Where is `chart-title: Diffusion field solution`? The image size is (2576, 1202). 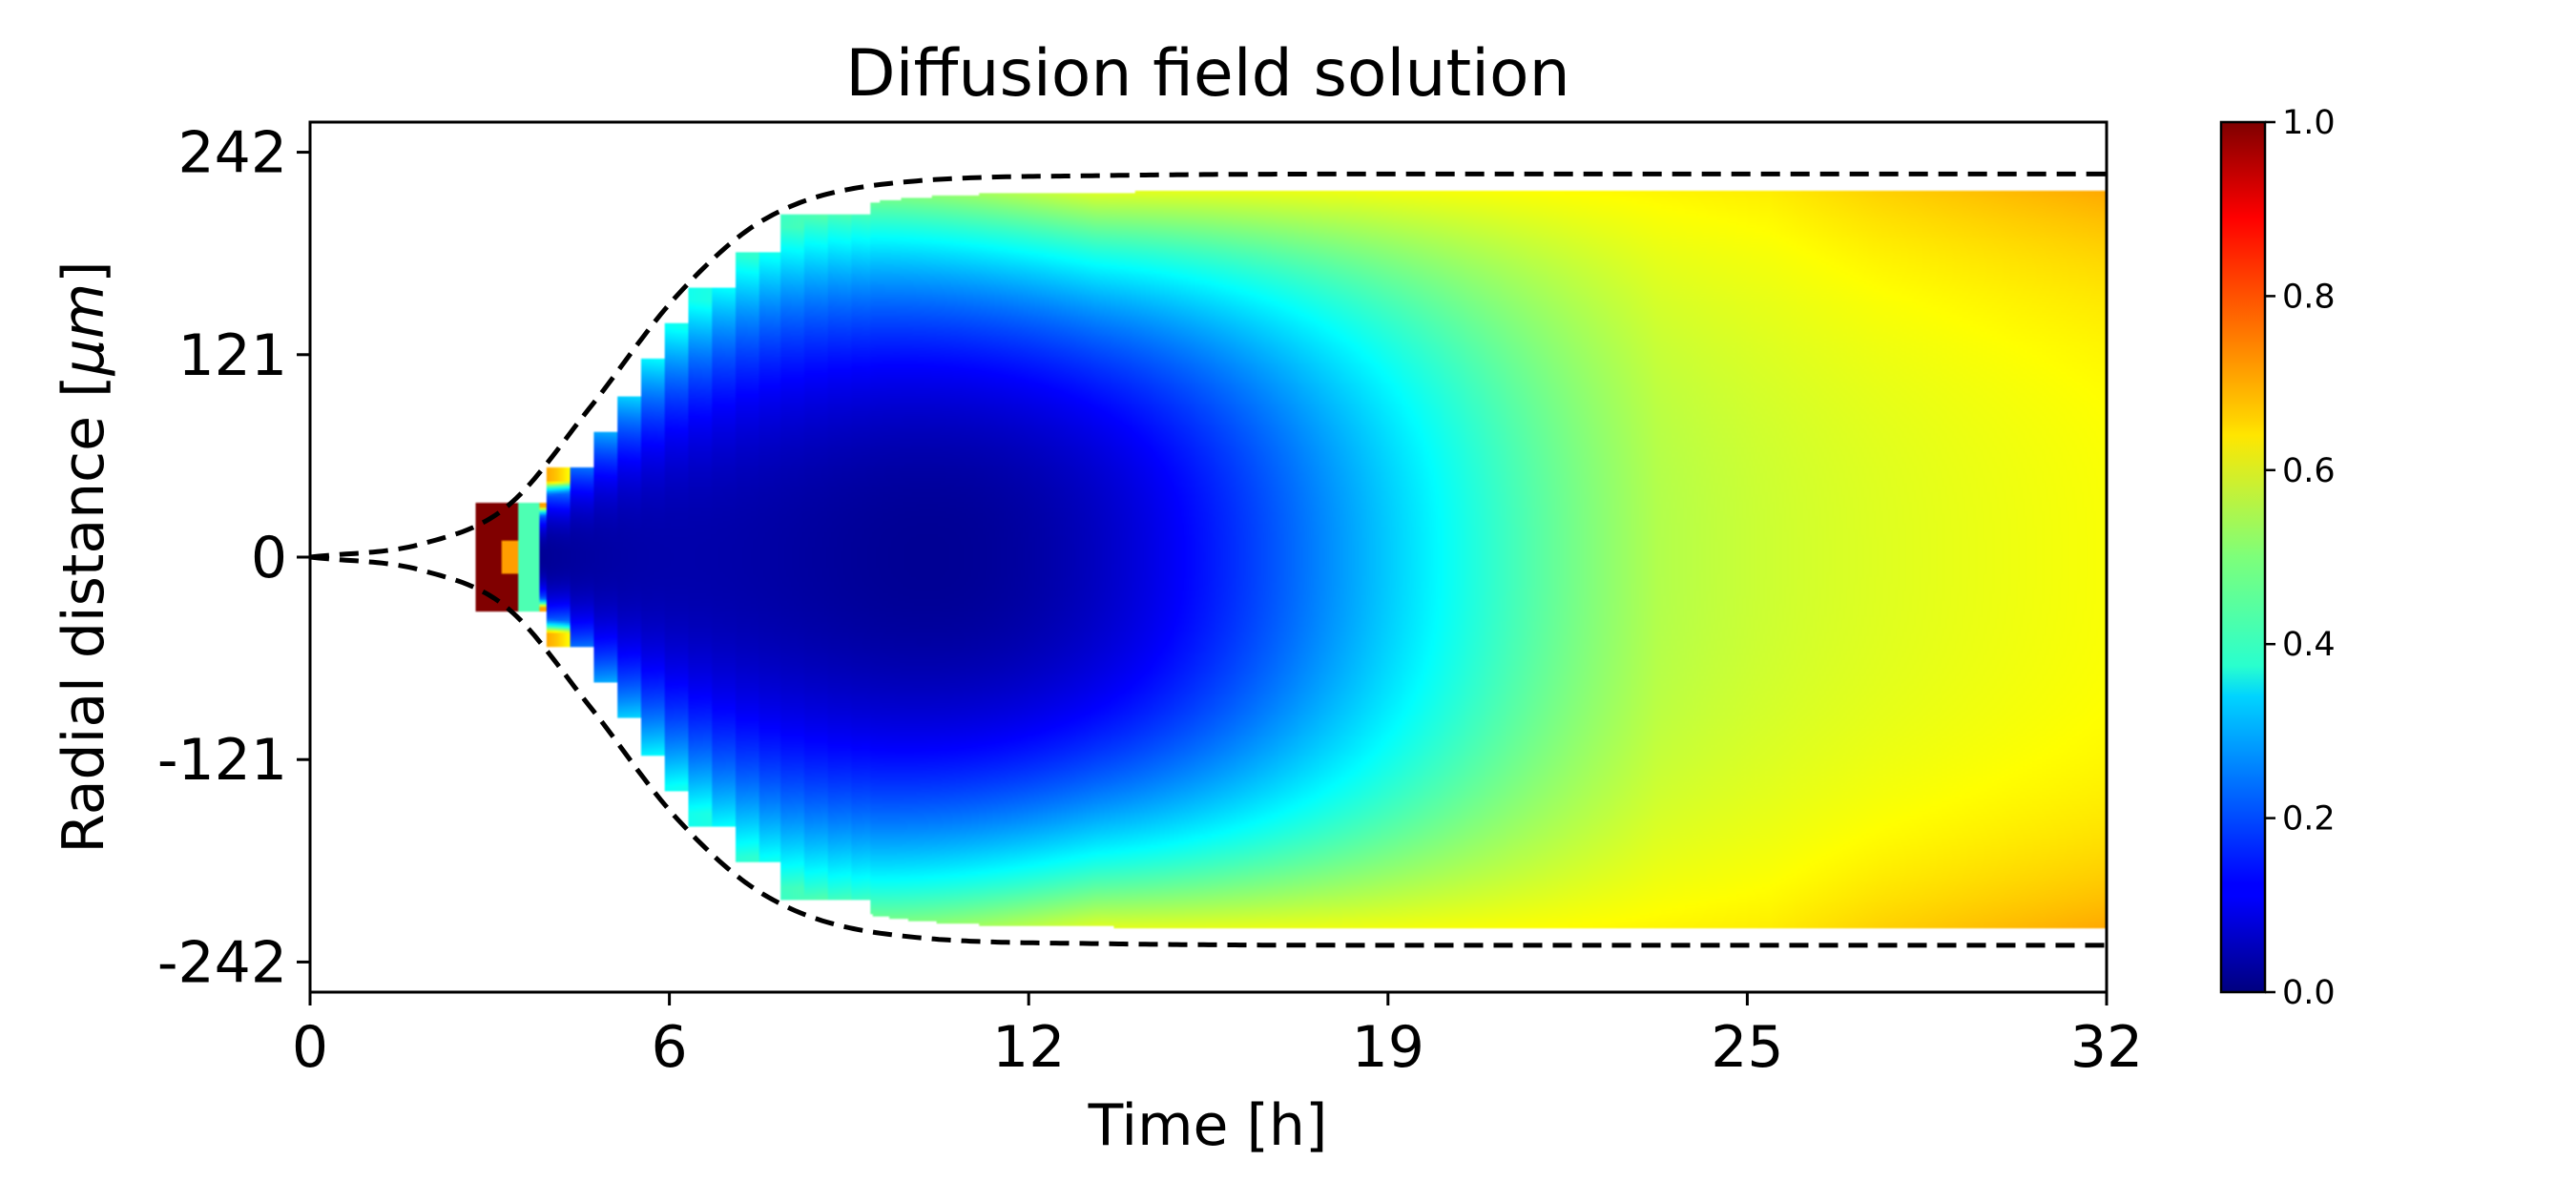
chart-title: Diffusion field solution is located at coordinates (1207, 74).